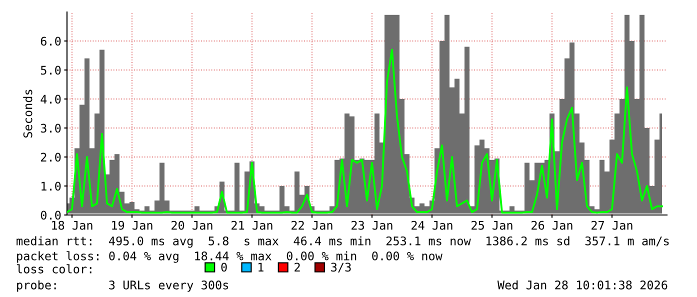 The image size is (697, 297). What do you see at coordinates (72, 225) in the screenshot?
I see `x-tick-label: 18 Jan` at bounding box center [72, 225].